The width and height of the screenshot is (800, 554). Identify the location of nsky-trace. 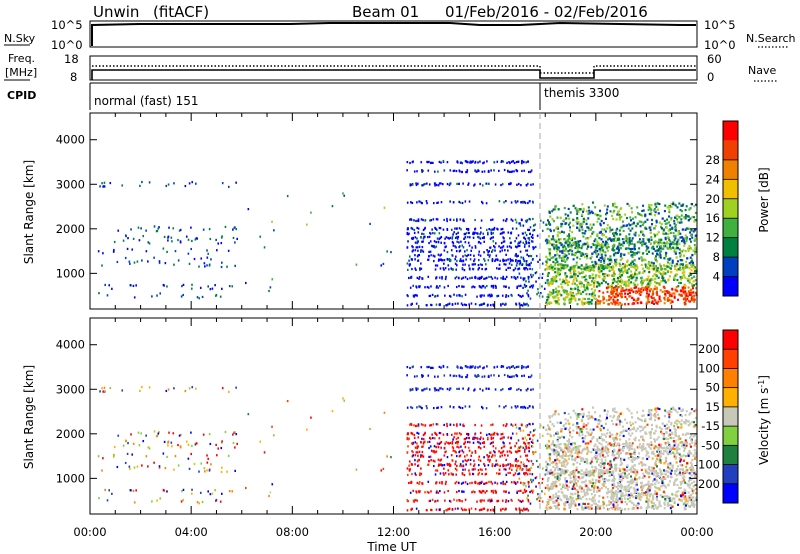
(393, 33).